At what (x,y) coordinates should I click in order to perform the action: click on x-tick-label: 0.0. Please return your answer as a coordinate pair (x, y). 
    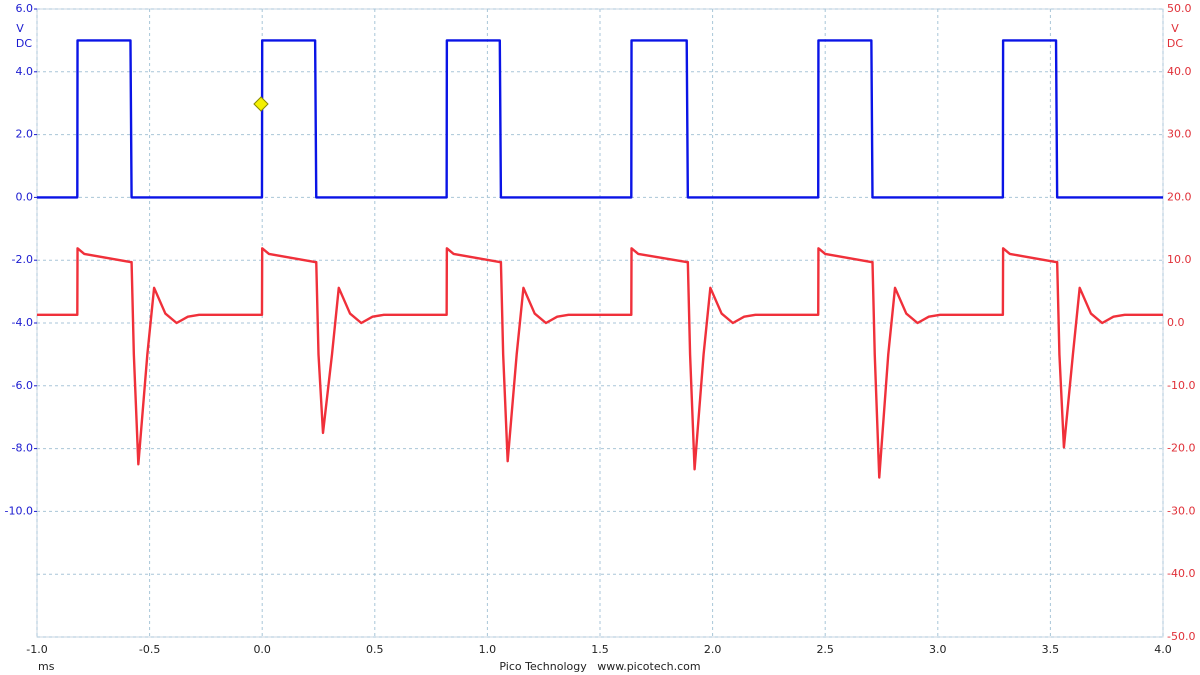
    Looking at the image, I should click on (262, 649).